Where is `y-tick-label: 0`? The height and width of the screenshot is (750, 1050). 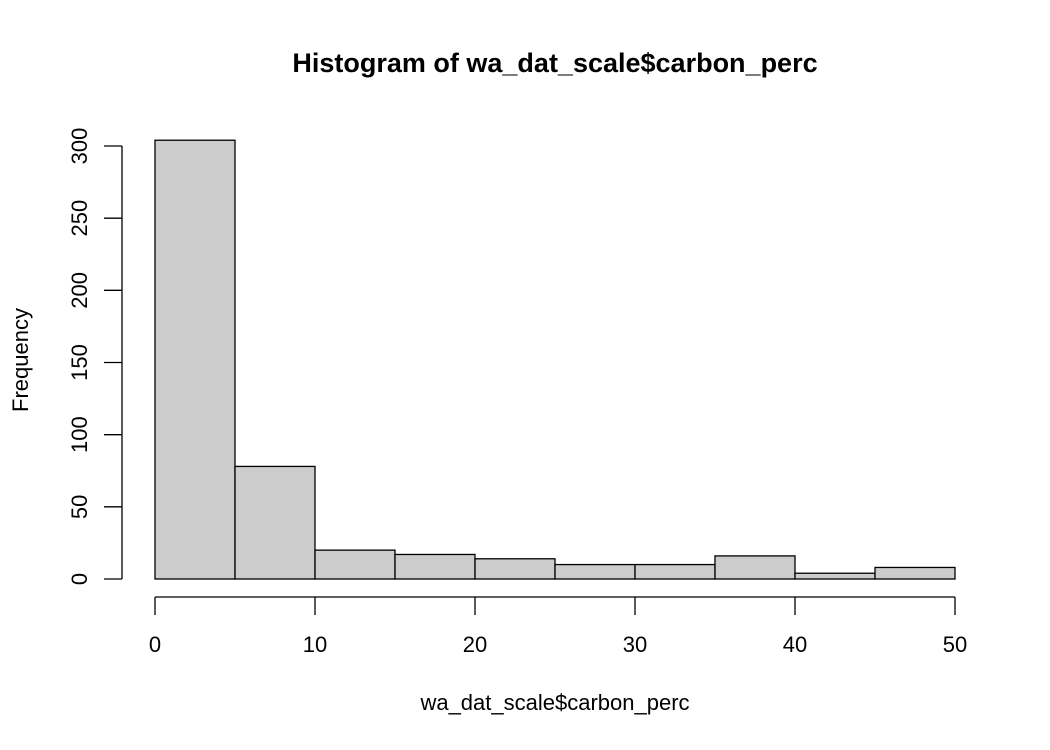
y-tick-label: 0 is located at coordinates (79, 579).